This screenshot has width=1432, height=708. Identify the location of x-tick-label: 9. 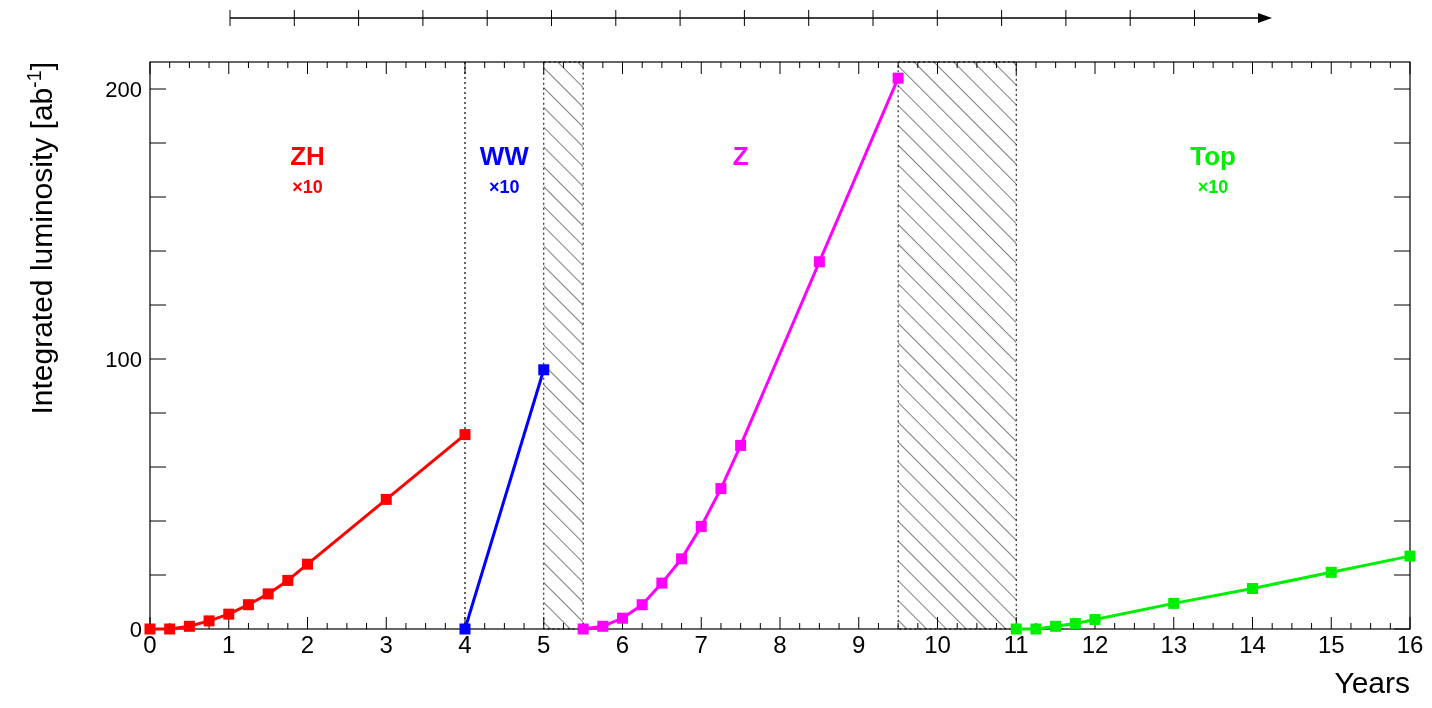
(859, 644).